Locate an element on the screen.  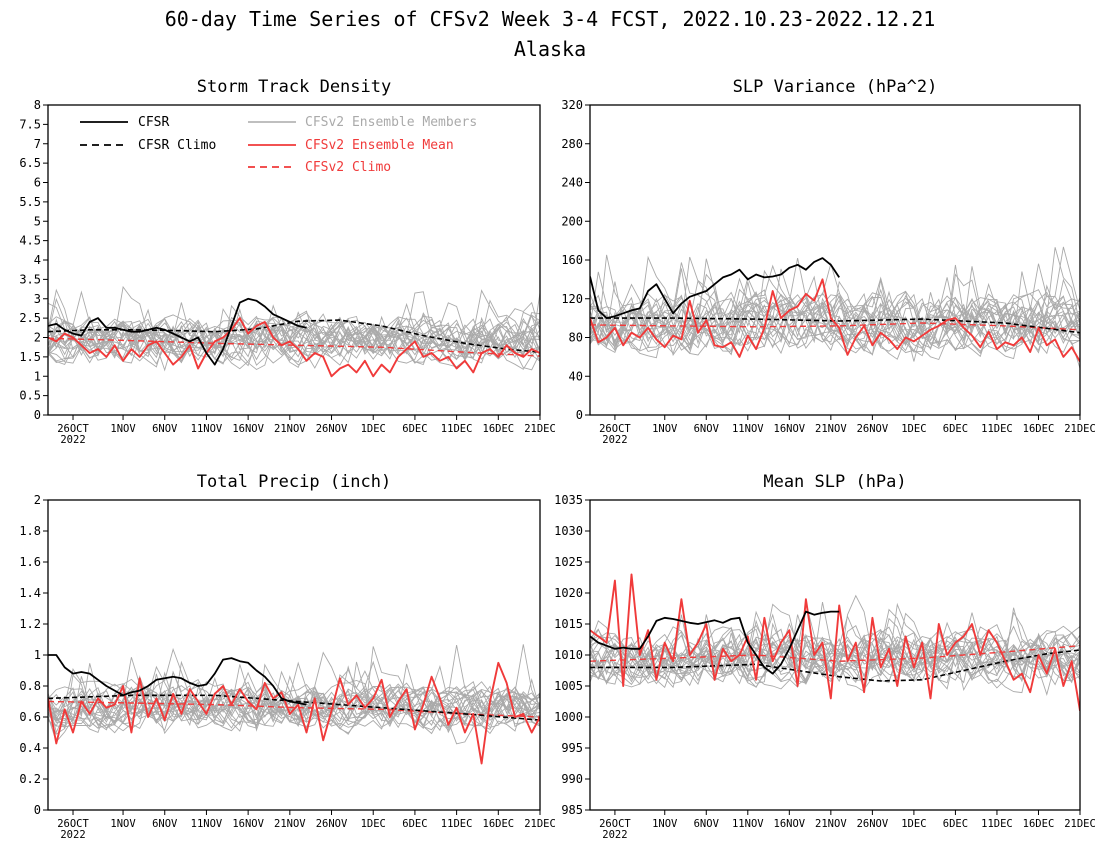
x-tick-label: 26OCT is located at coordinates (73, 429).